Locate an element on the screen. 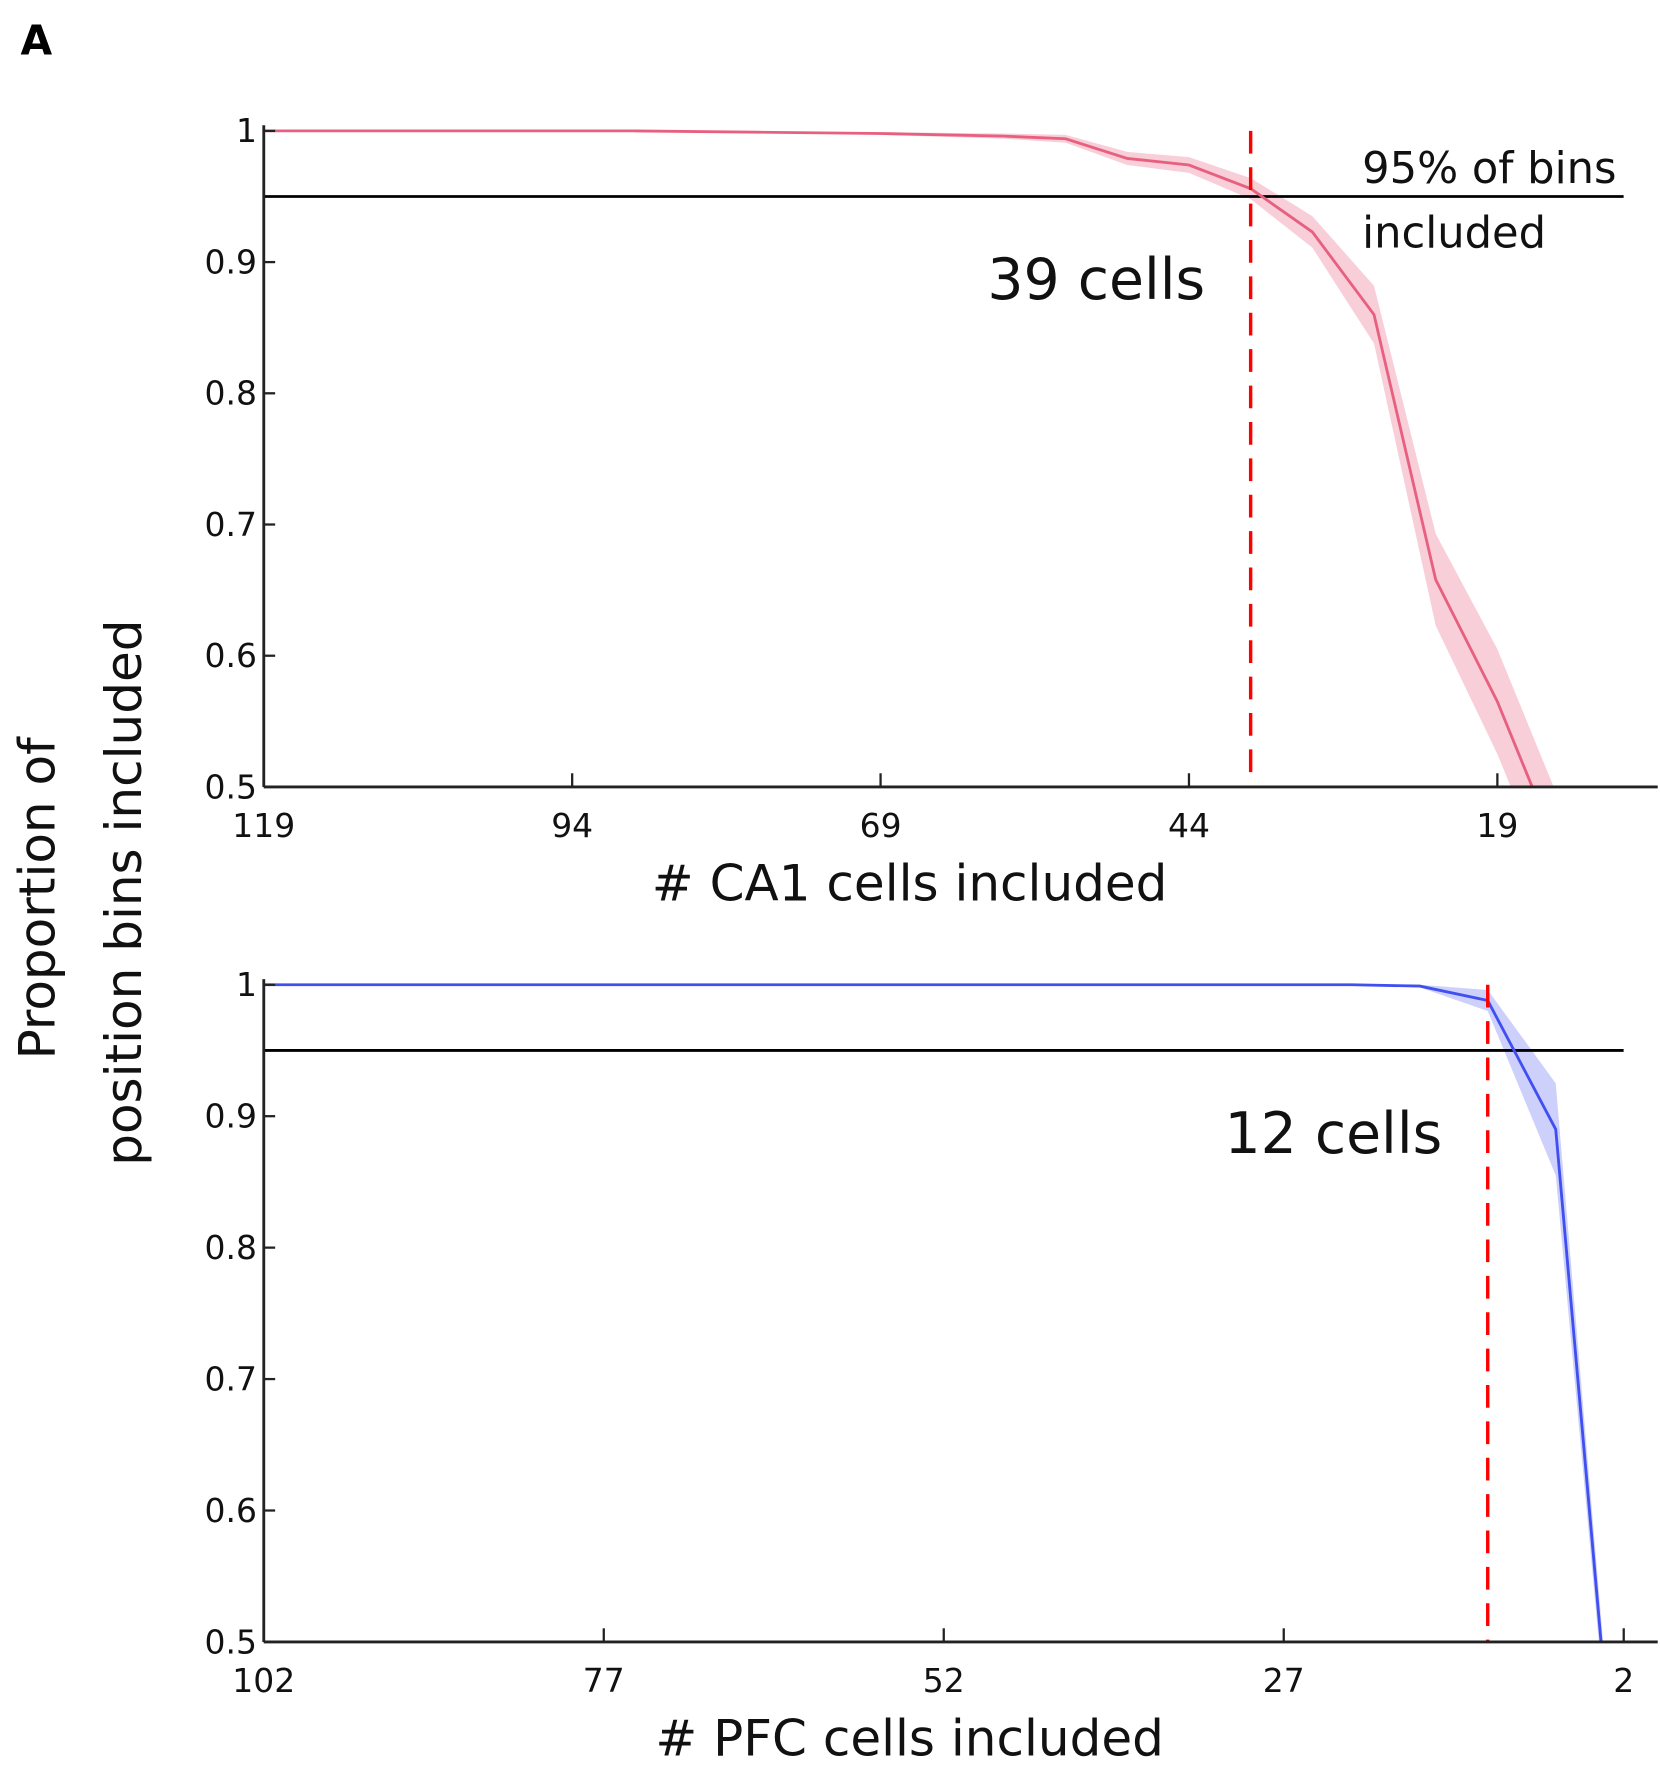 The height and width of the screenshot is (1766, 1660). x-tick-label: 52 is located at coordinates (944, 1680).